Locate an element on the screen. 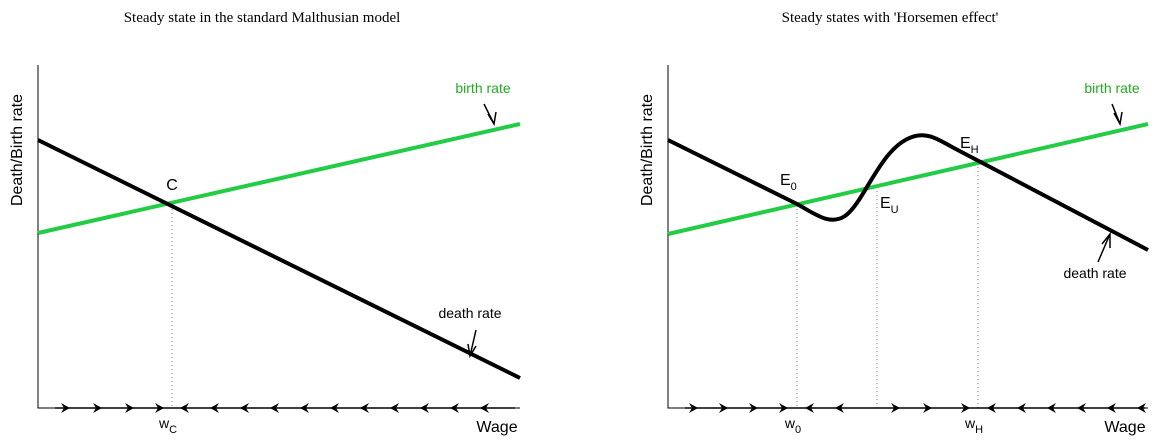  point-label: C is located at coordinates (172, 185).